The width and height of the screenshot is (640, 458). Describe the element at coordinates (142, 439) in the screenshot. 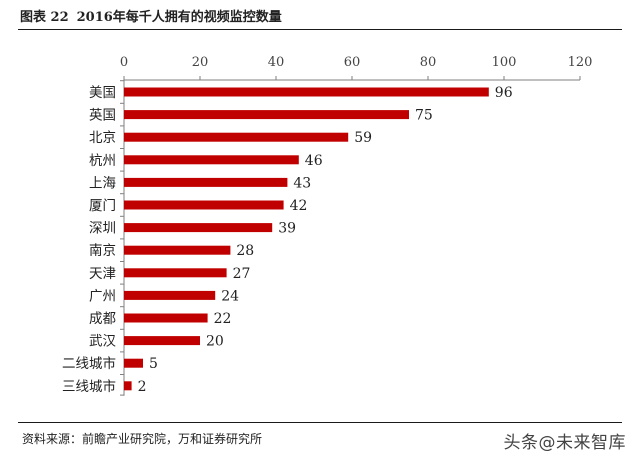

I see `source-note: 资料来源：前瞻产业研究院，万和证券研究所` at that location.